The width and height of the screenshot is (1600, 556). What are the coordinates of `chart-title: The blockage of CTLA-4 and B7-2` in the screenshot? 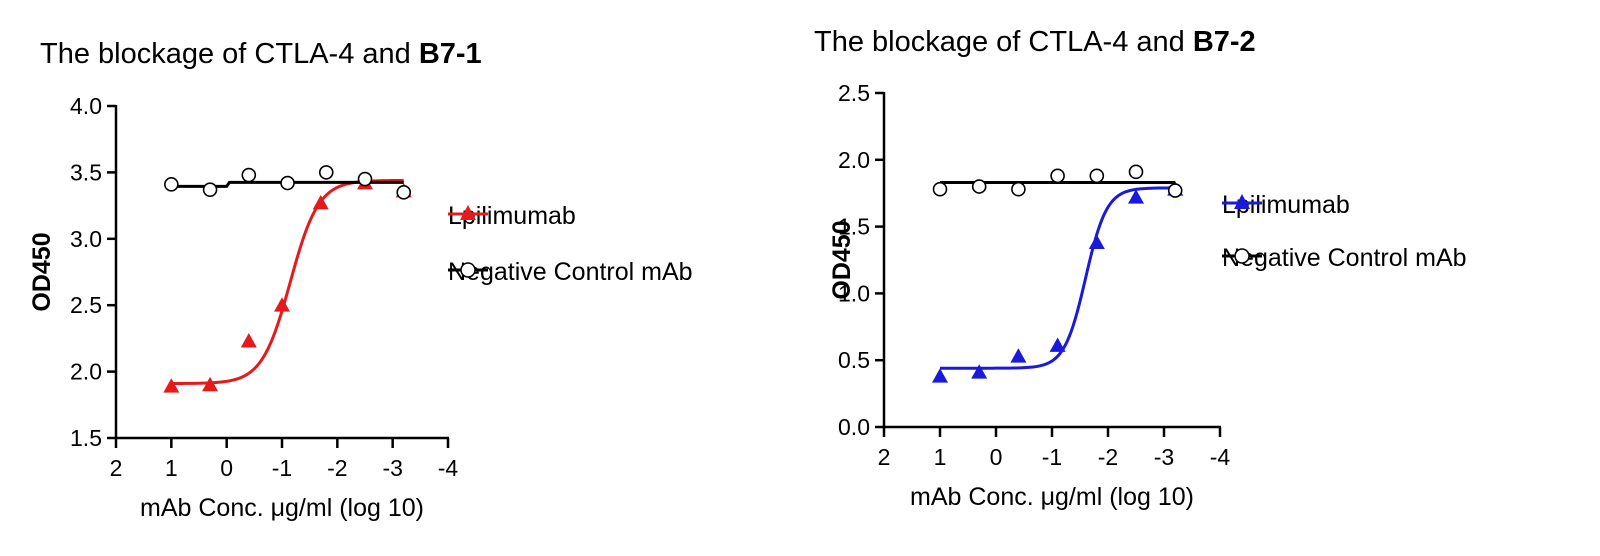 It's located at (1035, 42).